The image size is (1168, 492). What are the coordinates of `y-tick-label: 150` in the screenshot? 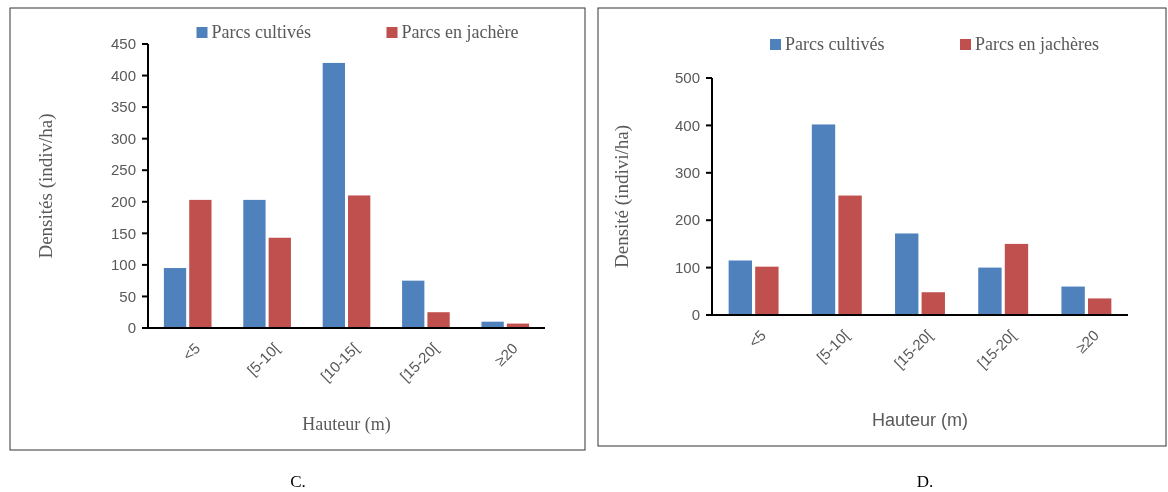 It's located at (123, 233).